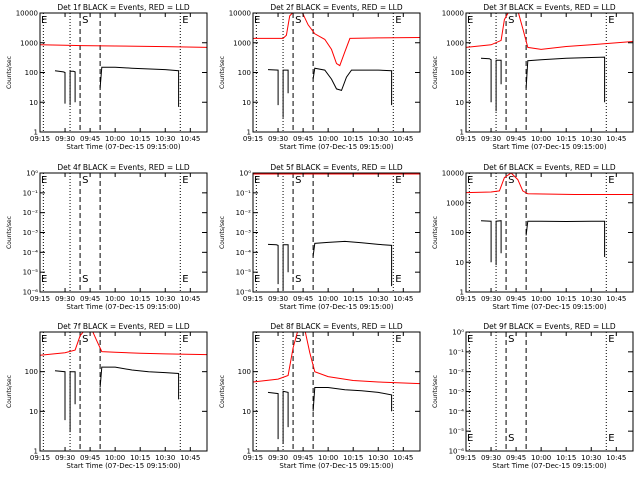  Describe the element at coordinates (336, 167) in the screenshot. I see `panel-title: Det 5f BLACK = Events, RED = LLD` at that location.